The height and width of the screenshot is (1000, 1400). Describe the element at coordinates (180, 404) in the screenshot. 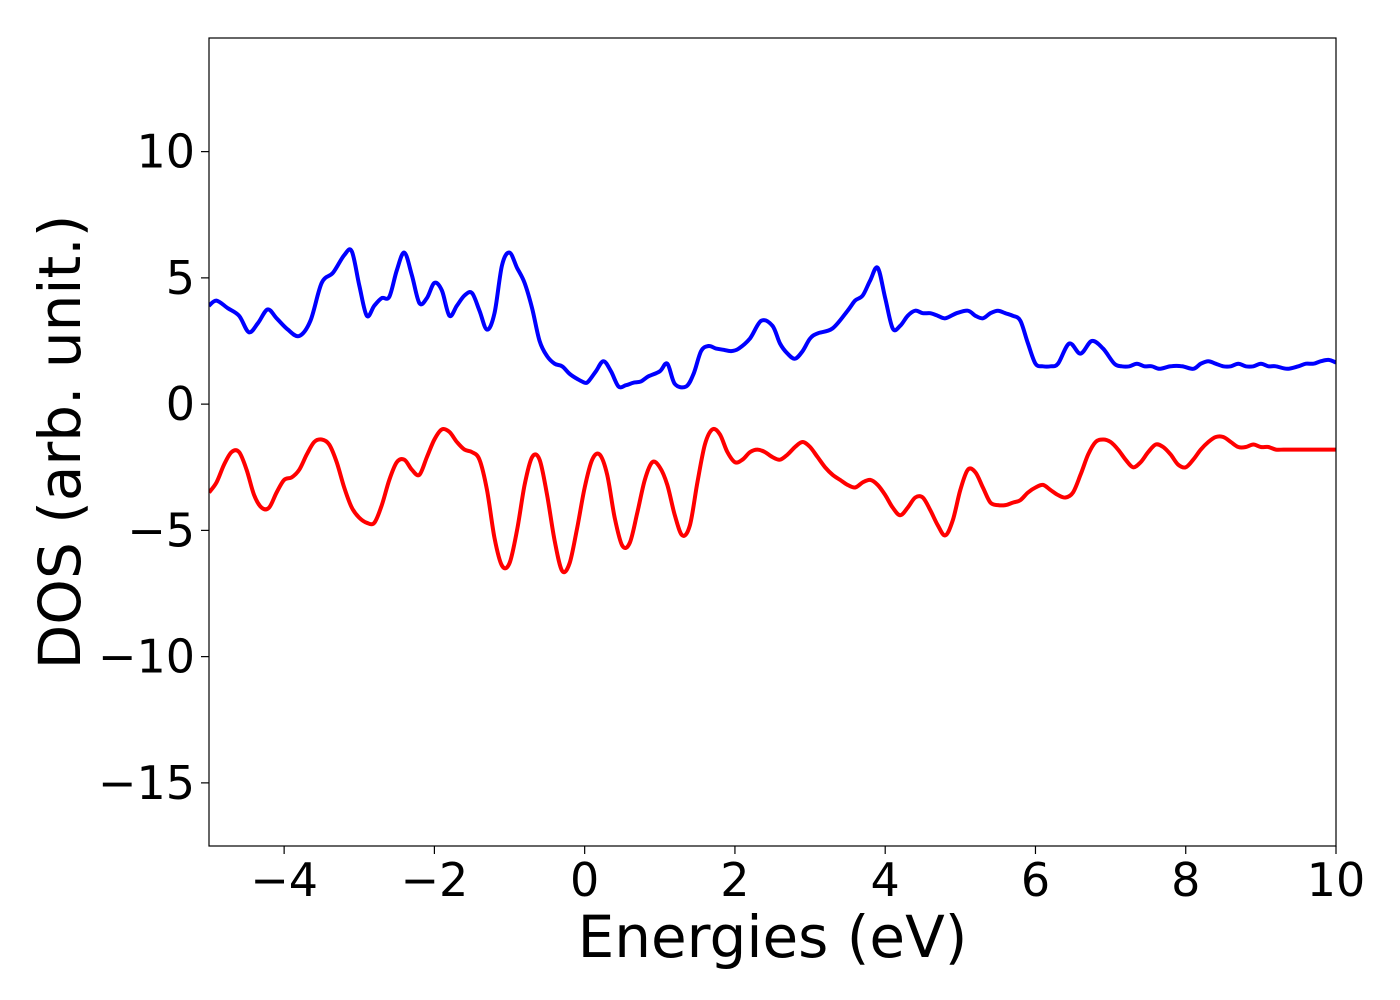

I see `y-tick-label: 0` at that location.